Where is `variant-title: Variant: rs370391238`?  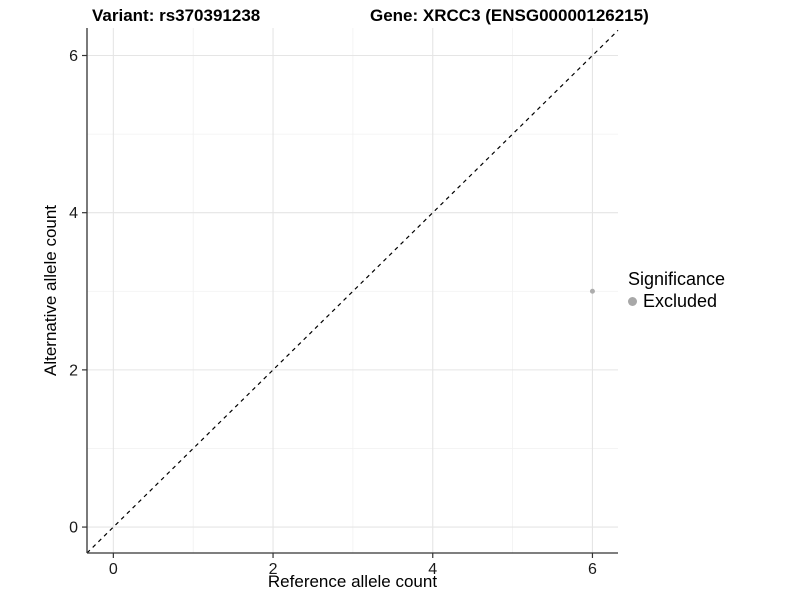 variant-title: Variant: rs370391238 is located at coordinates (176, 15).